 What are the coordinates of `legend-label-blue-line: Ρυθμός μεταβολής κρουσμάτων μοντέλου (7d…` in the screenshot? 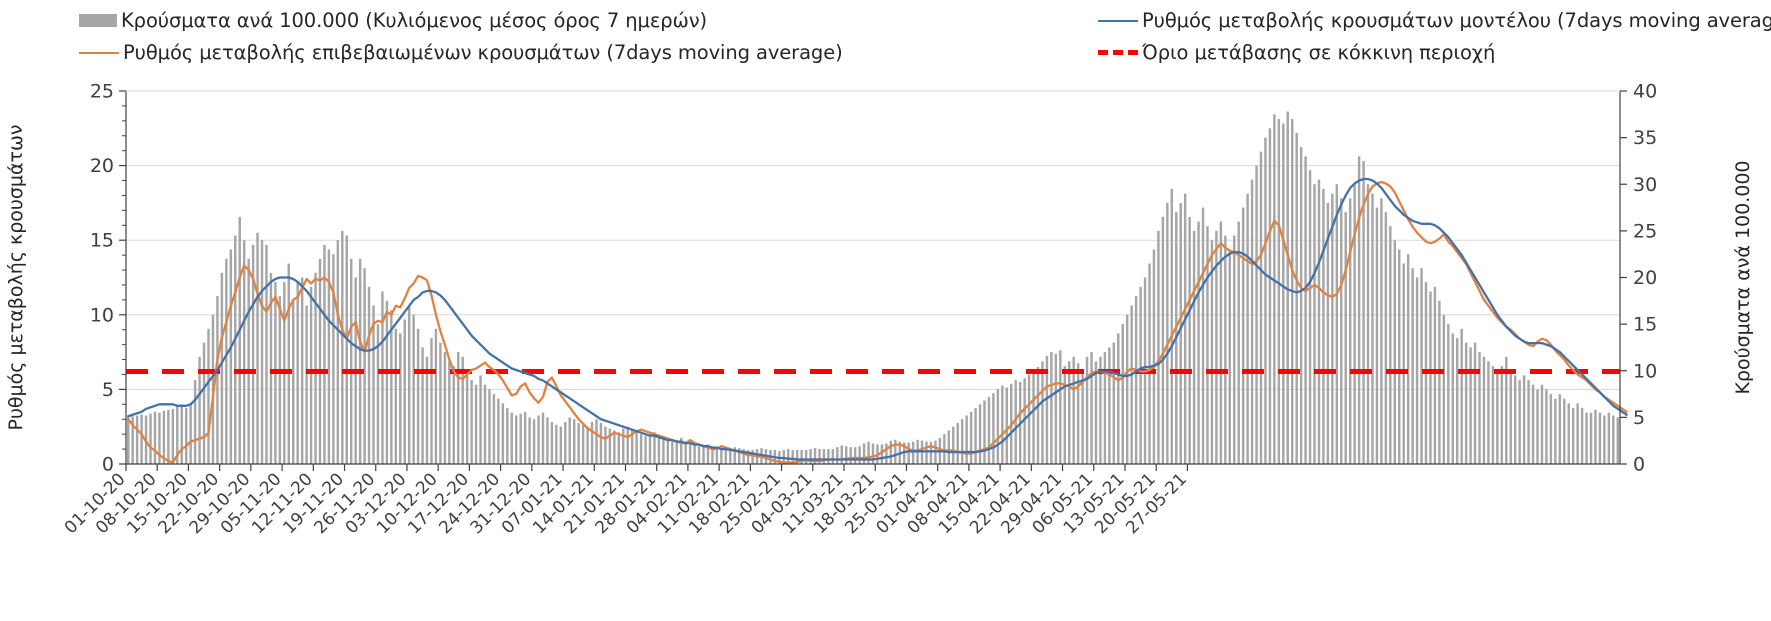 It's located at (1456, 20).